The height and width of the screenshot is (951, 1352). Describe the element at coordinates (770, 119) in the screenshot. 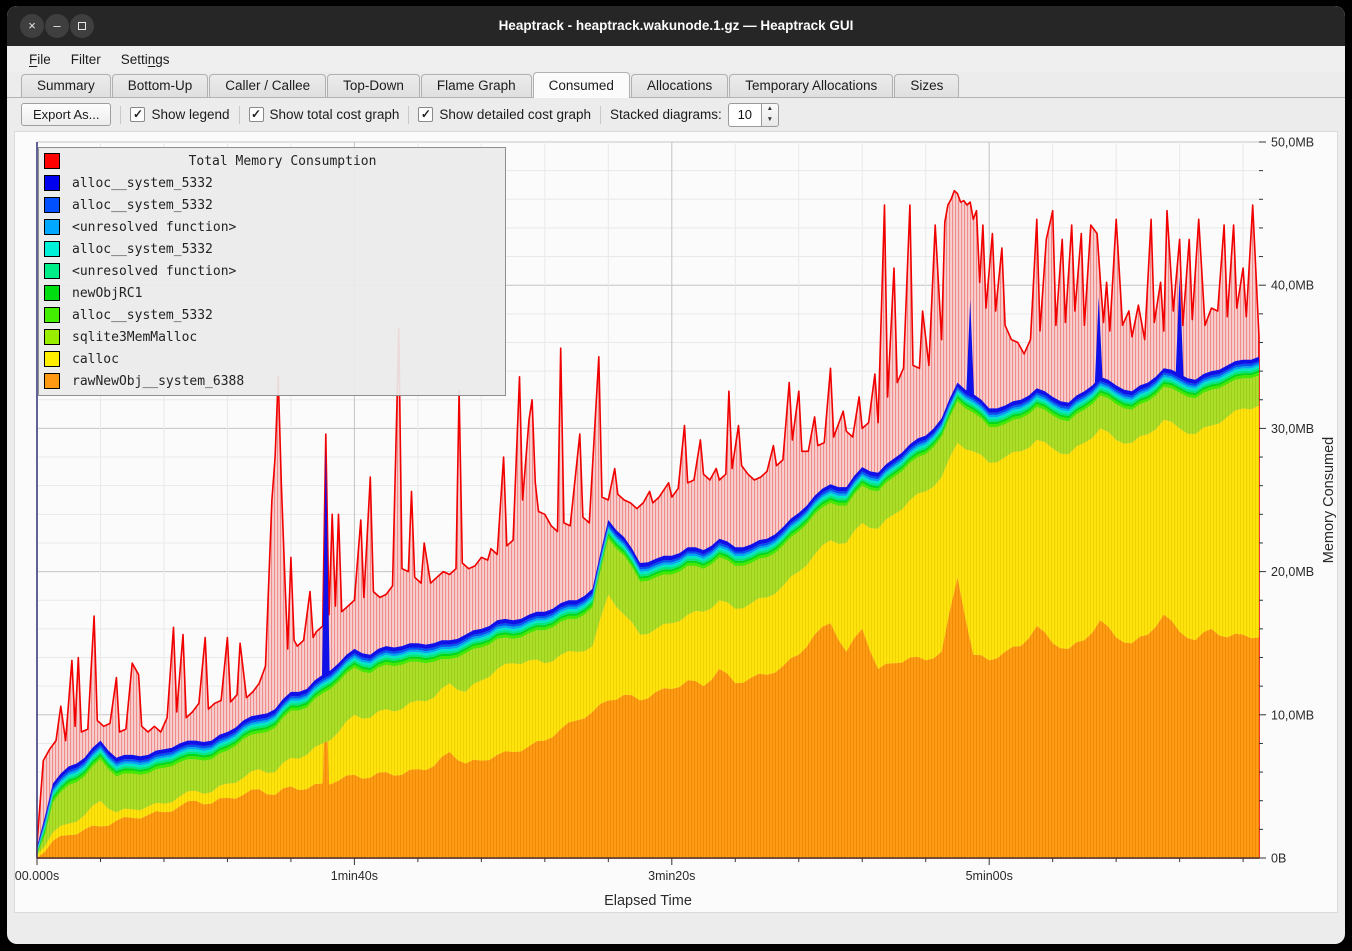

I see `spin-down-icon: ▼` at that location.